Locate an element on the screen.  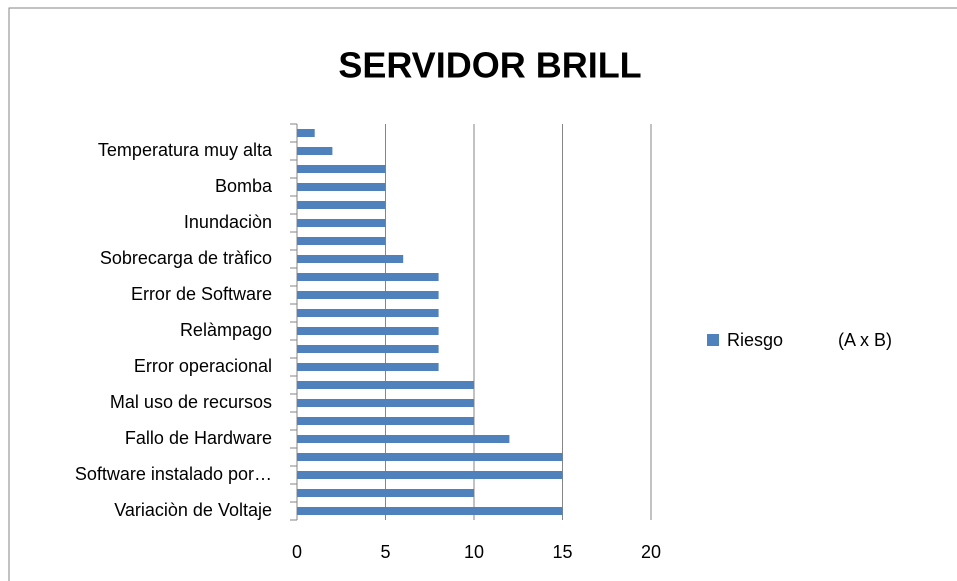
y-tick-label: Sobrecarga de tràfico is located at coordinates (186, 258).